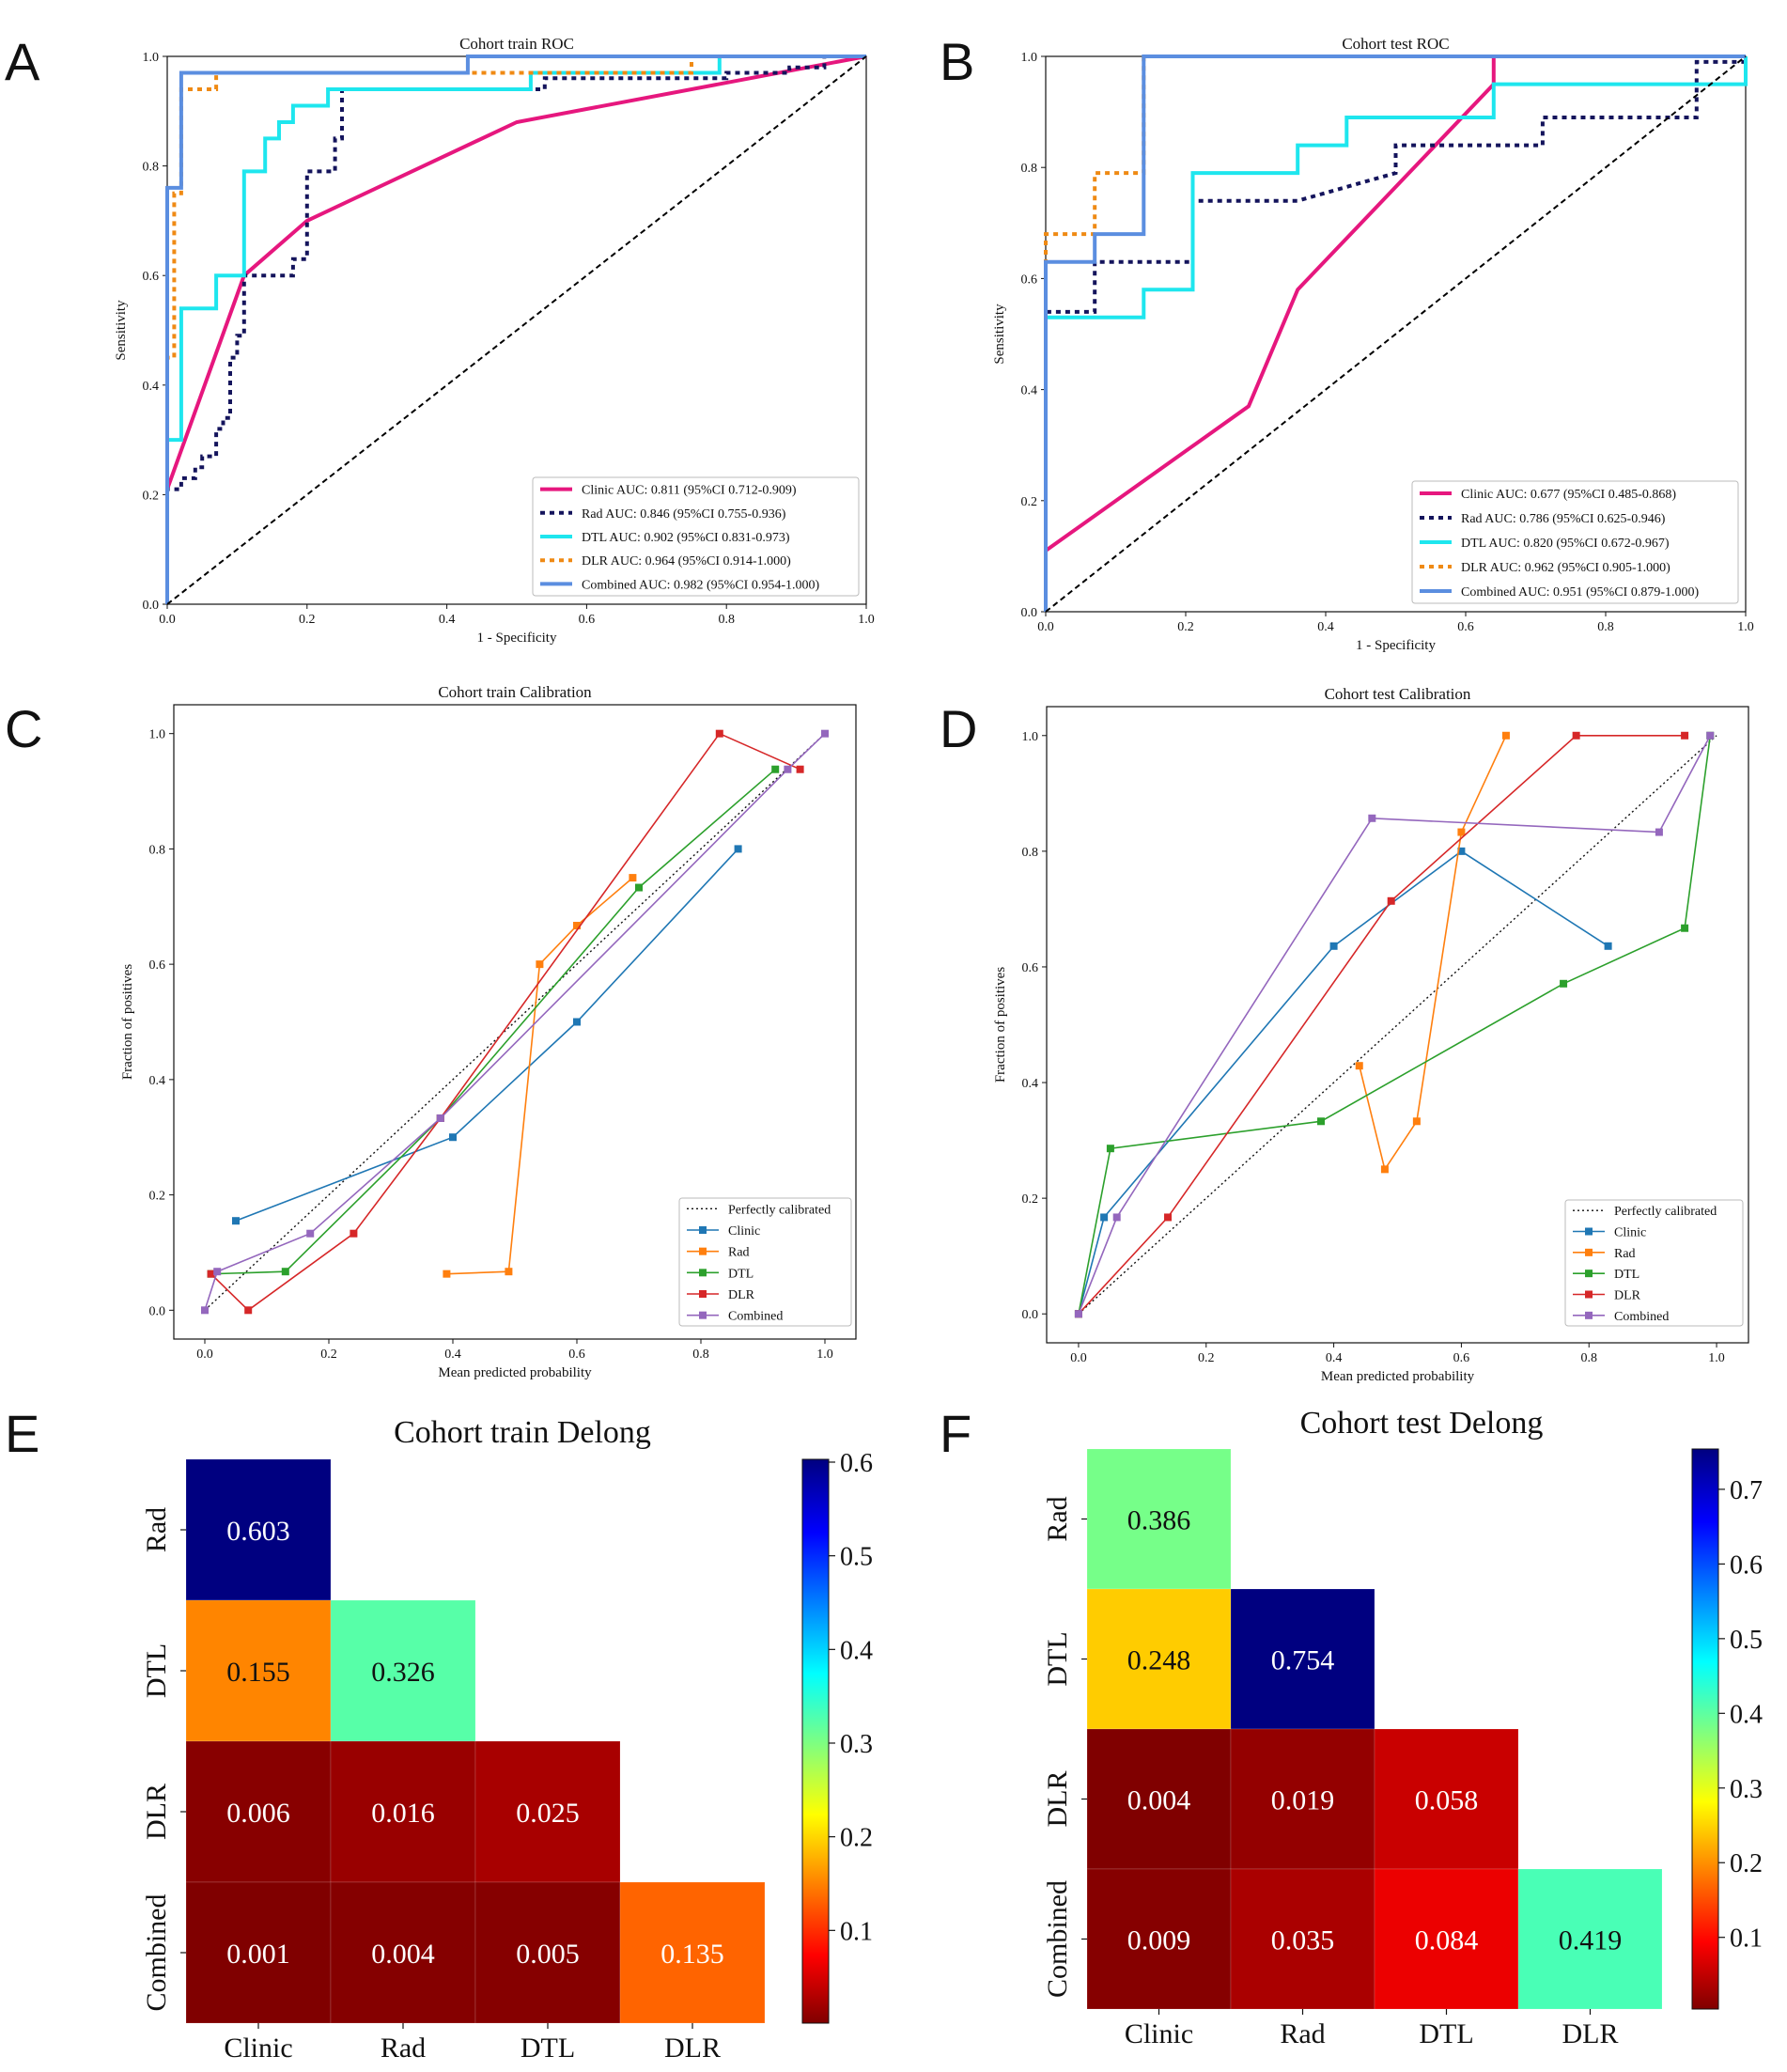  What do you see at coordinates (522, 1432) in the screenshot?
I see `heatmap-e-title: Cohort train Delong` at bounding box center [522, 1432].